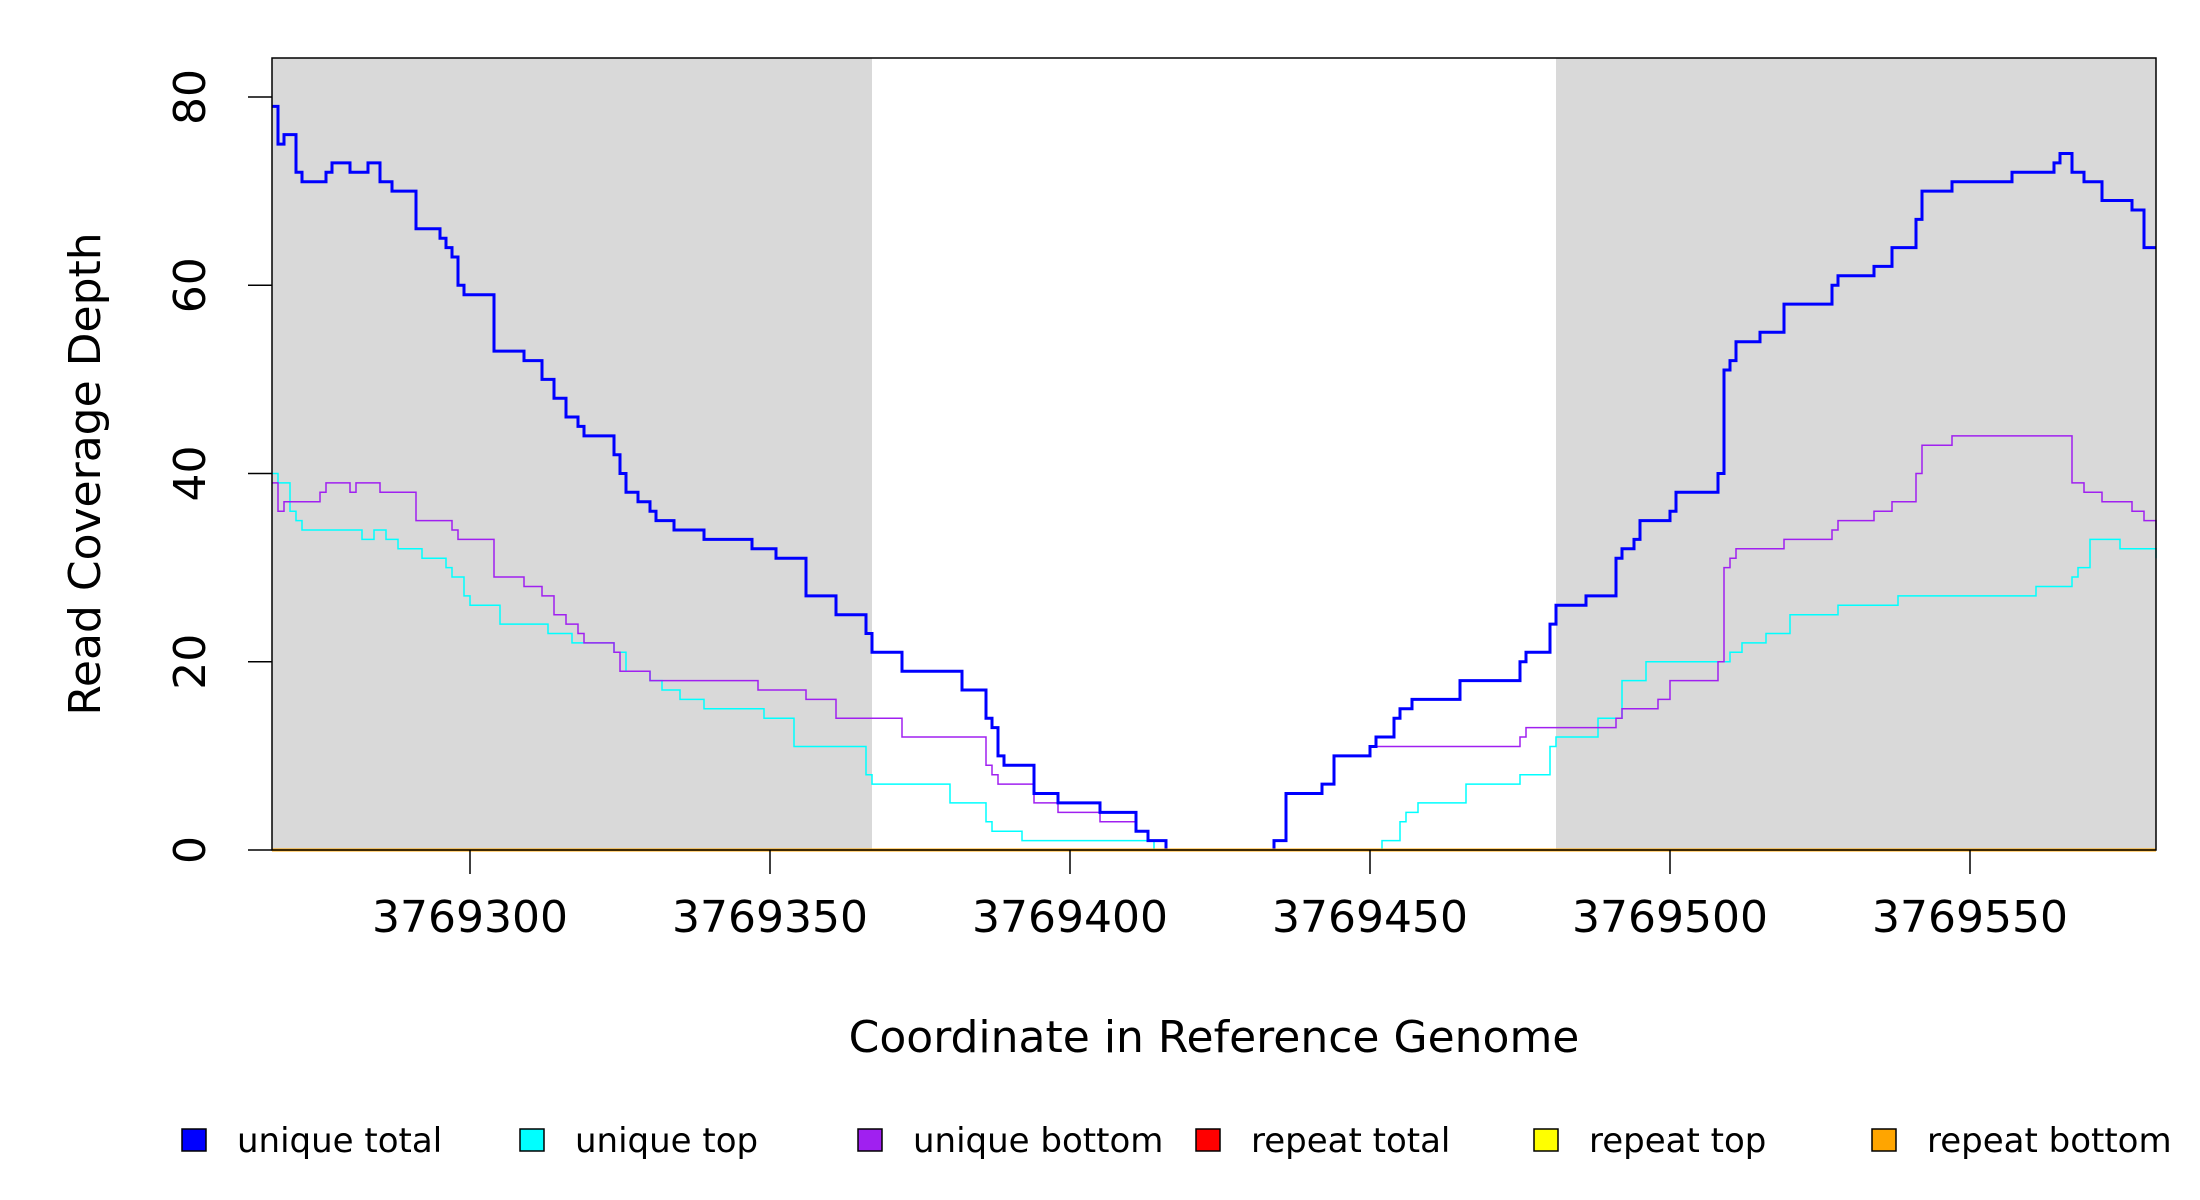 This screenshot has height=1200, width=2200. What do you see at coordinates (218, 466) in the screenshot?
I see `y-axis: 0 20 40 60 80` at bounding box center [218, 466].